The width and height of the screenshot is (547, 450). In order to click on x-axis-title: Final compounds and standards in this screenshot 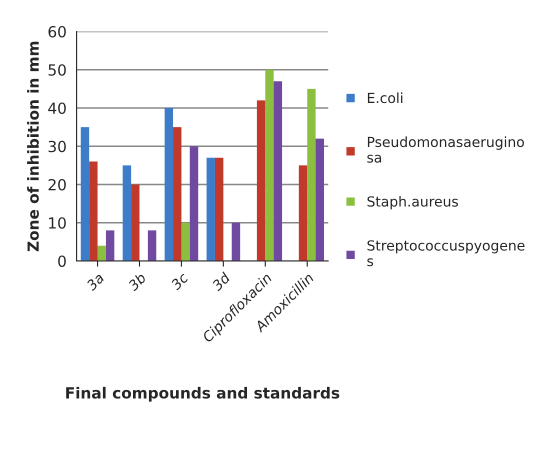, I will do `click(203, 394)`.